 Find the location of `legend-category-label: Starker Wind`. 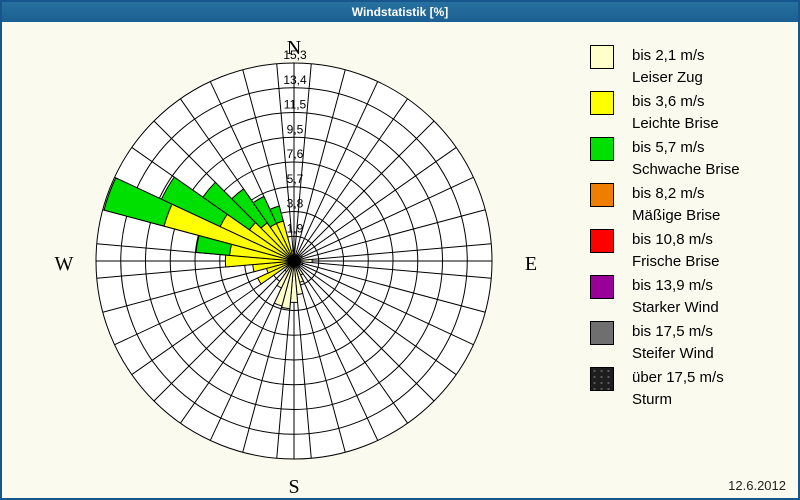

legend-category-label: Starker Wind is located at coordinates (675, 307).